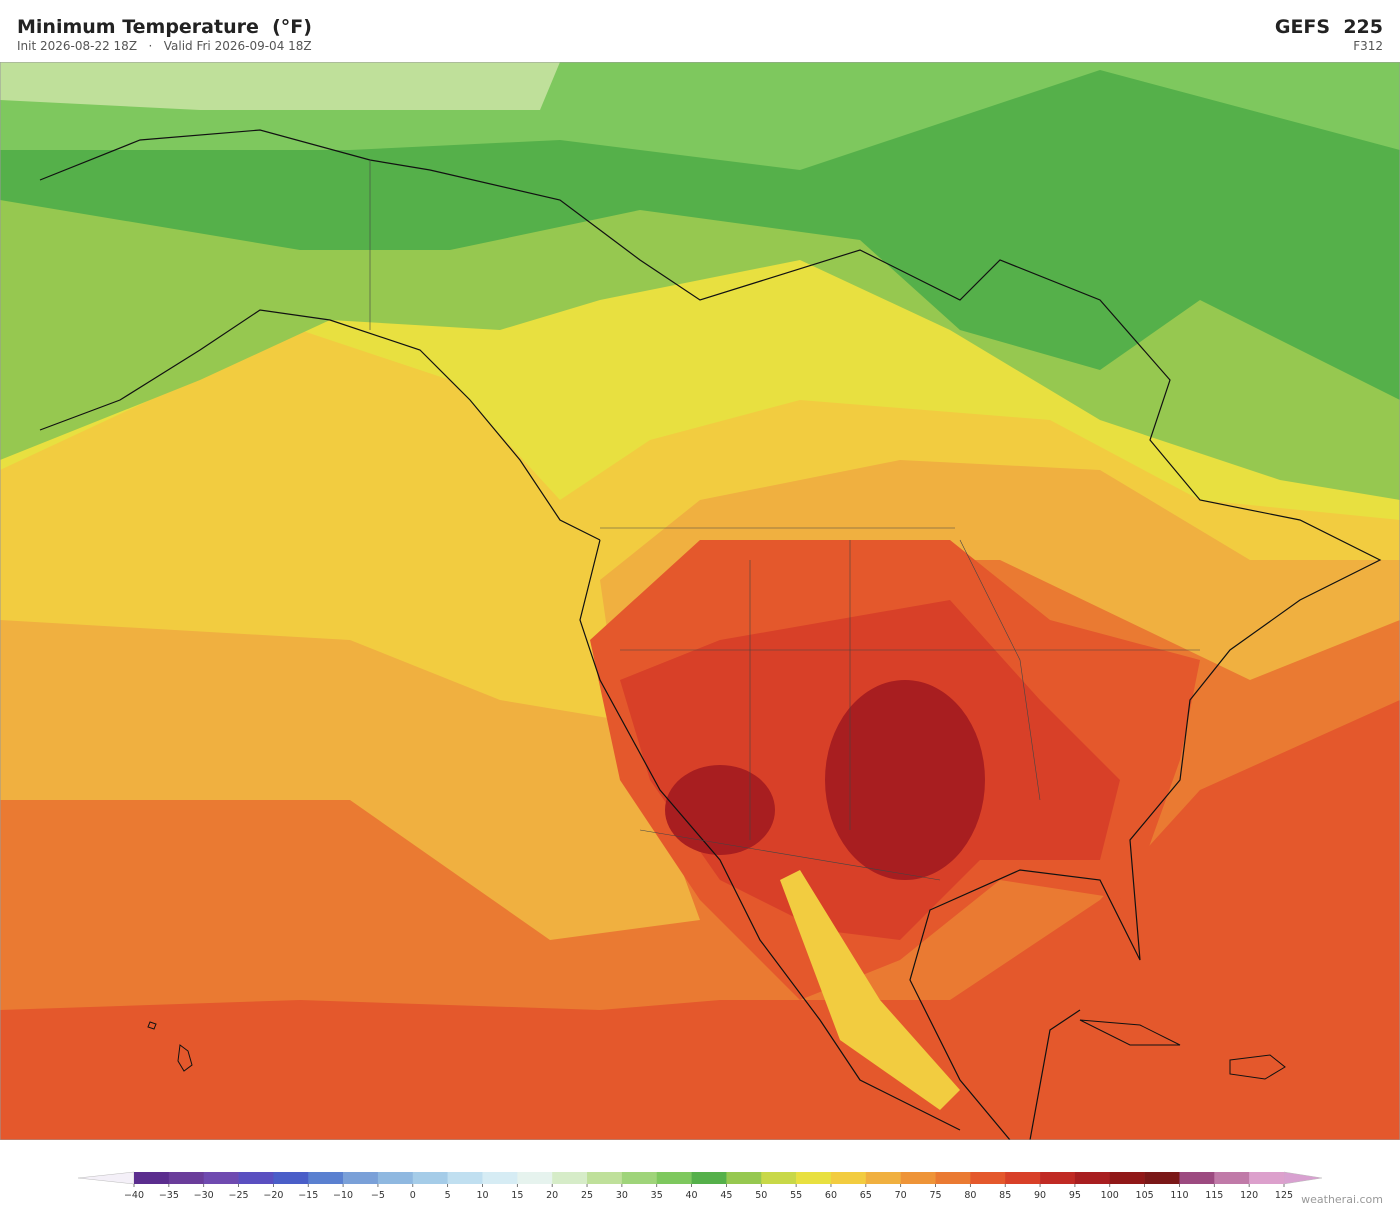  What do you see at coordinates (866, 1195) in the screenshot?
I see `colorbar-tick-label: 65` at bounding box center [866, 1195].